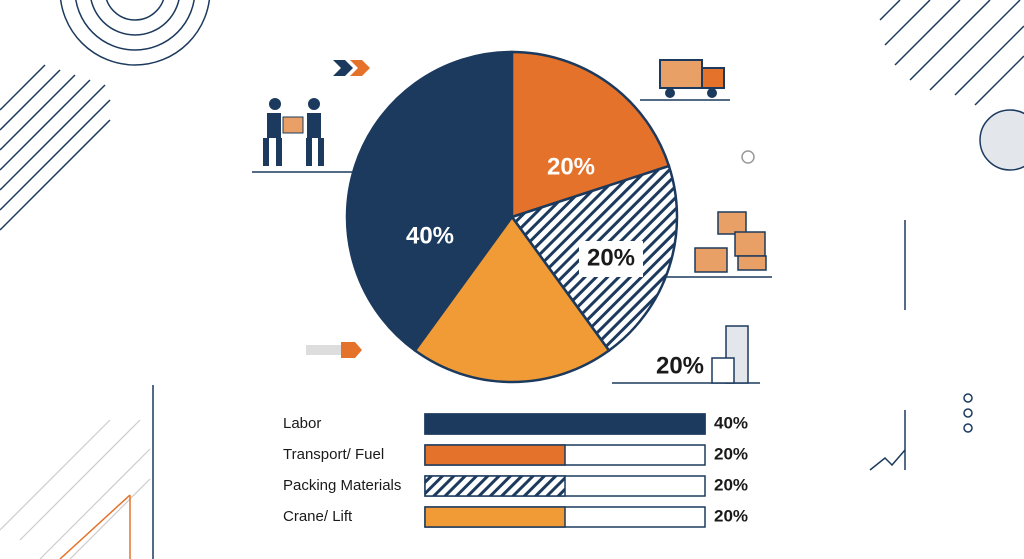 This screenshot has width=1024, height=559. I want to click on boxes-icon, so click(730, 242).